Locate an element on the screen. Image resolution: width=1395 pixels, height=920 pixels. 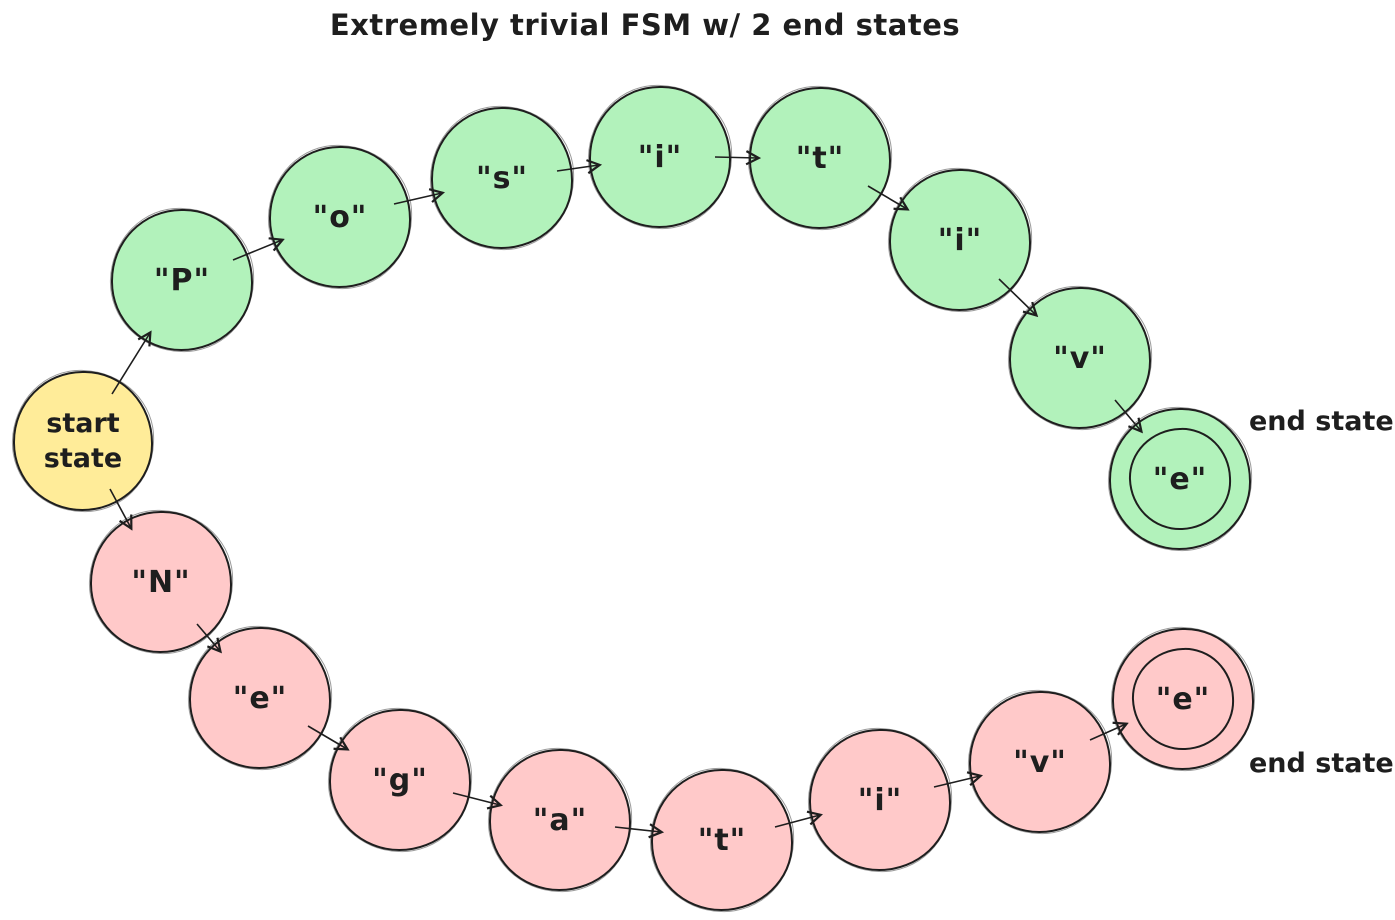
green-state-p: "P" is located at coordinates (182, 280).